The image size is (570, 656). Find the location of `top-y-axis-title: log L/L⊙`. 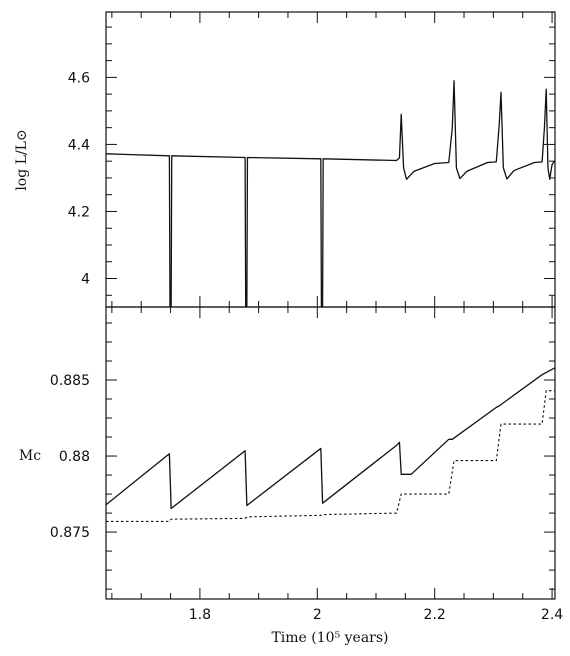

top-y-axis-title: log L/L⊙ is located at coordinates (22, 159).